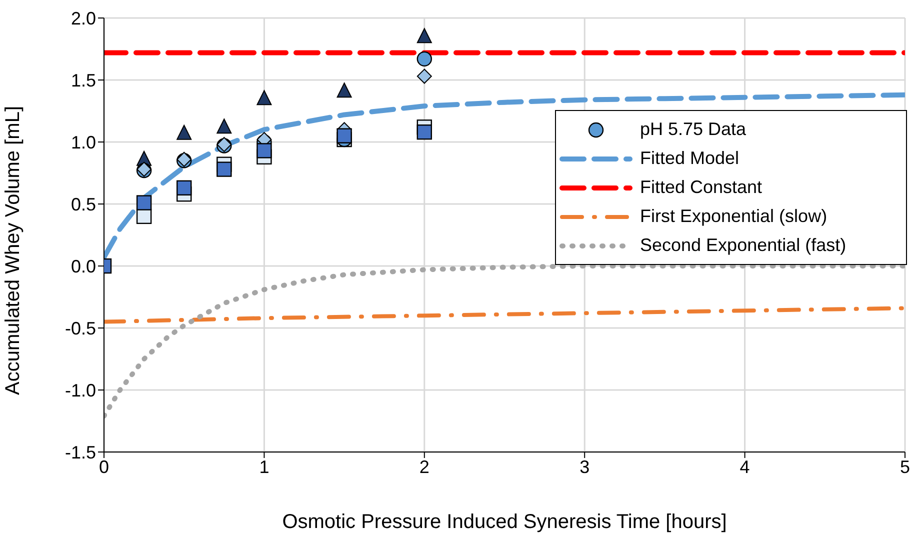 Image resolution: width=913 pixels, height=540 pixels. Describe the element at coordinates (690, 158) in the screenshot. I see `legend-label: Fitted Model` at that location.